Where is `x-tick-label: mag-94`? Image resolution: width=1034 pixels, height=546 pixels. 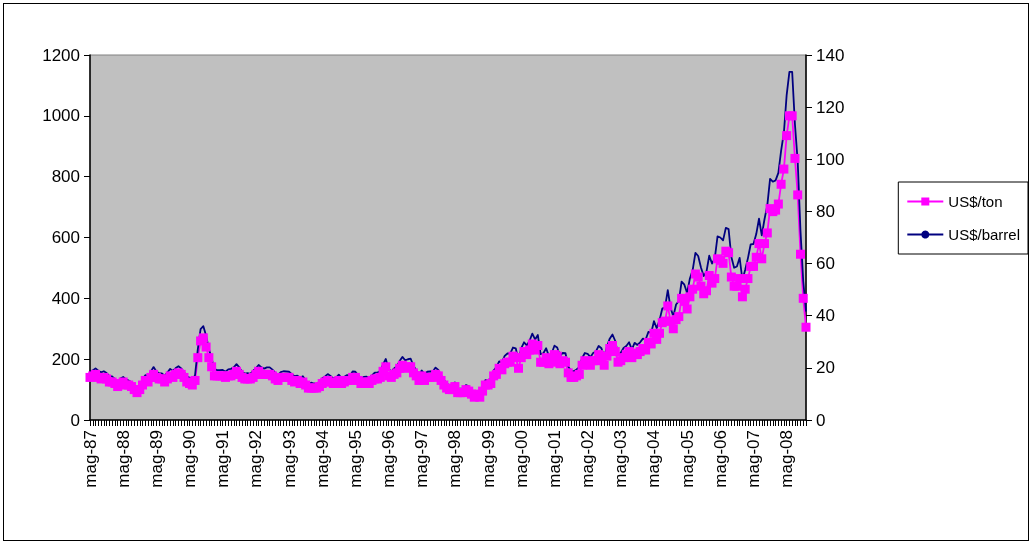 x-tick-label: mag-94 is located at coordinates (322, 459).